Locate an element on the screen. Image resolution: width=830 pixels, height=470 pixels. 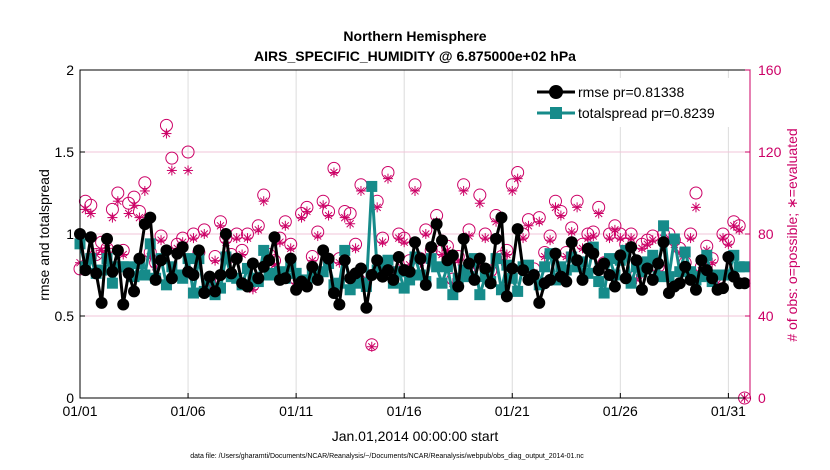
left-y-tick-label: 0 is located at coordinates (70, 398).